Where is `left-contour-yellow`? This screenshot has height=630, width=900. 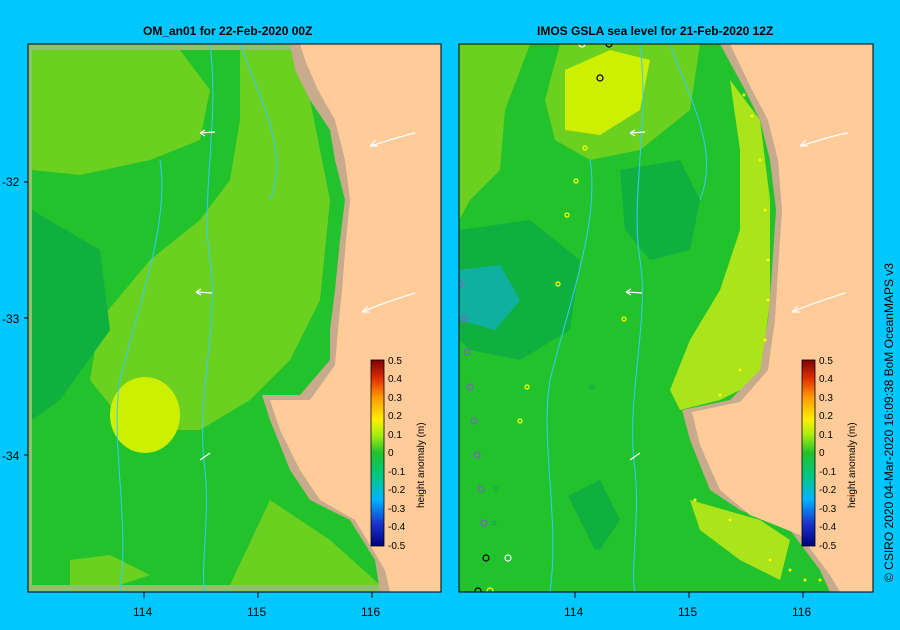
left-contour-yellow is located at coordinates (145, 415).